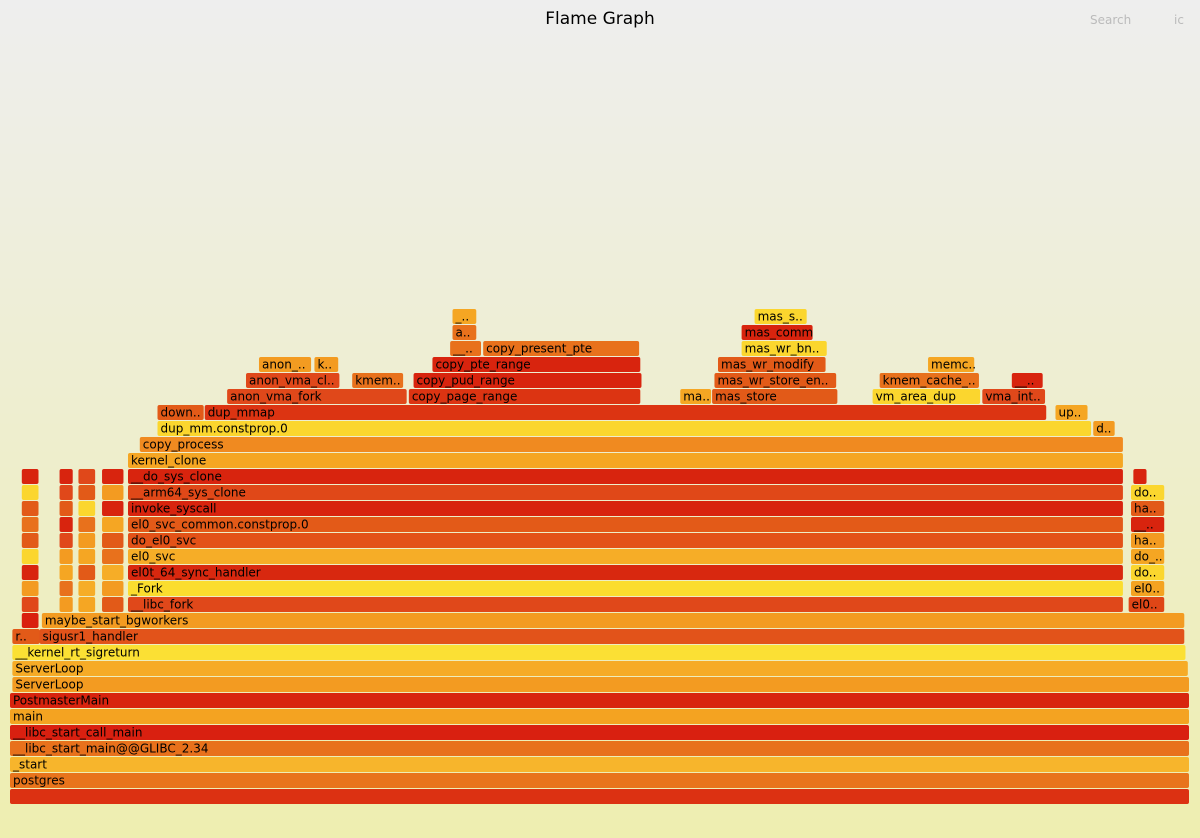 The image size is (1200, 838). I want to click on ignore-case-button: ic, so click(1179, 20).